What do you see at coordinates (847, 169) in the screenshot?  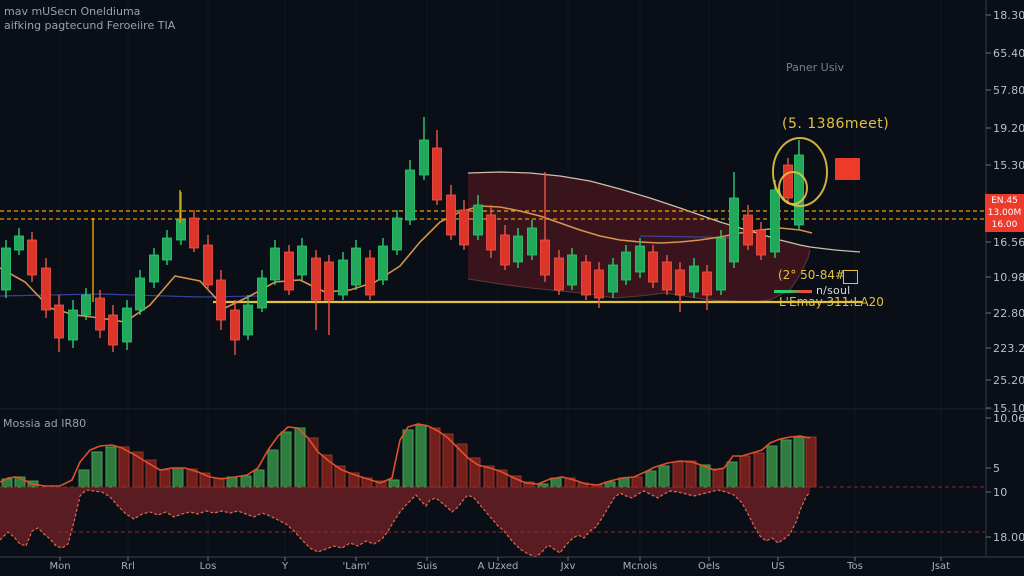 I see `stop-marker-box` at bounding box center [847, 169].